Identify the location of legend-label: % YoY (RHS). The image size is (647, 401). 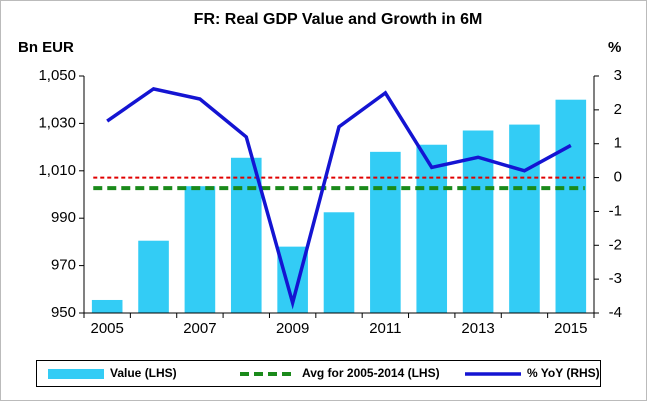
(563, 373).